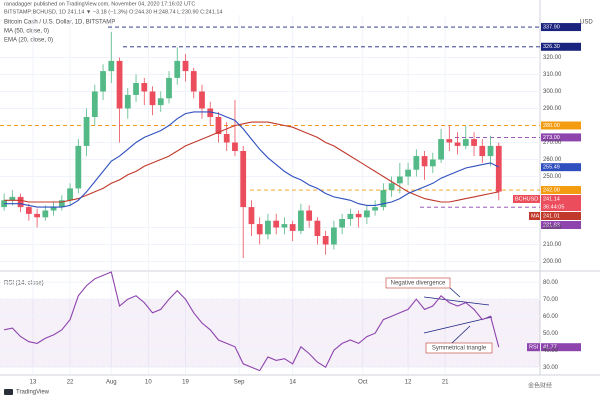  I want to click on ma-tag, so click(534, 216).